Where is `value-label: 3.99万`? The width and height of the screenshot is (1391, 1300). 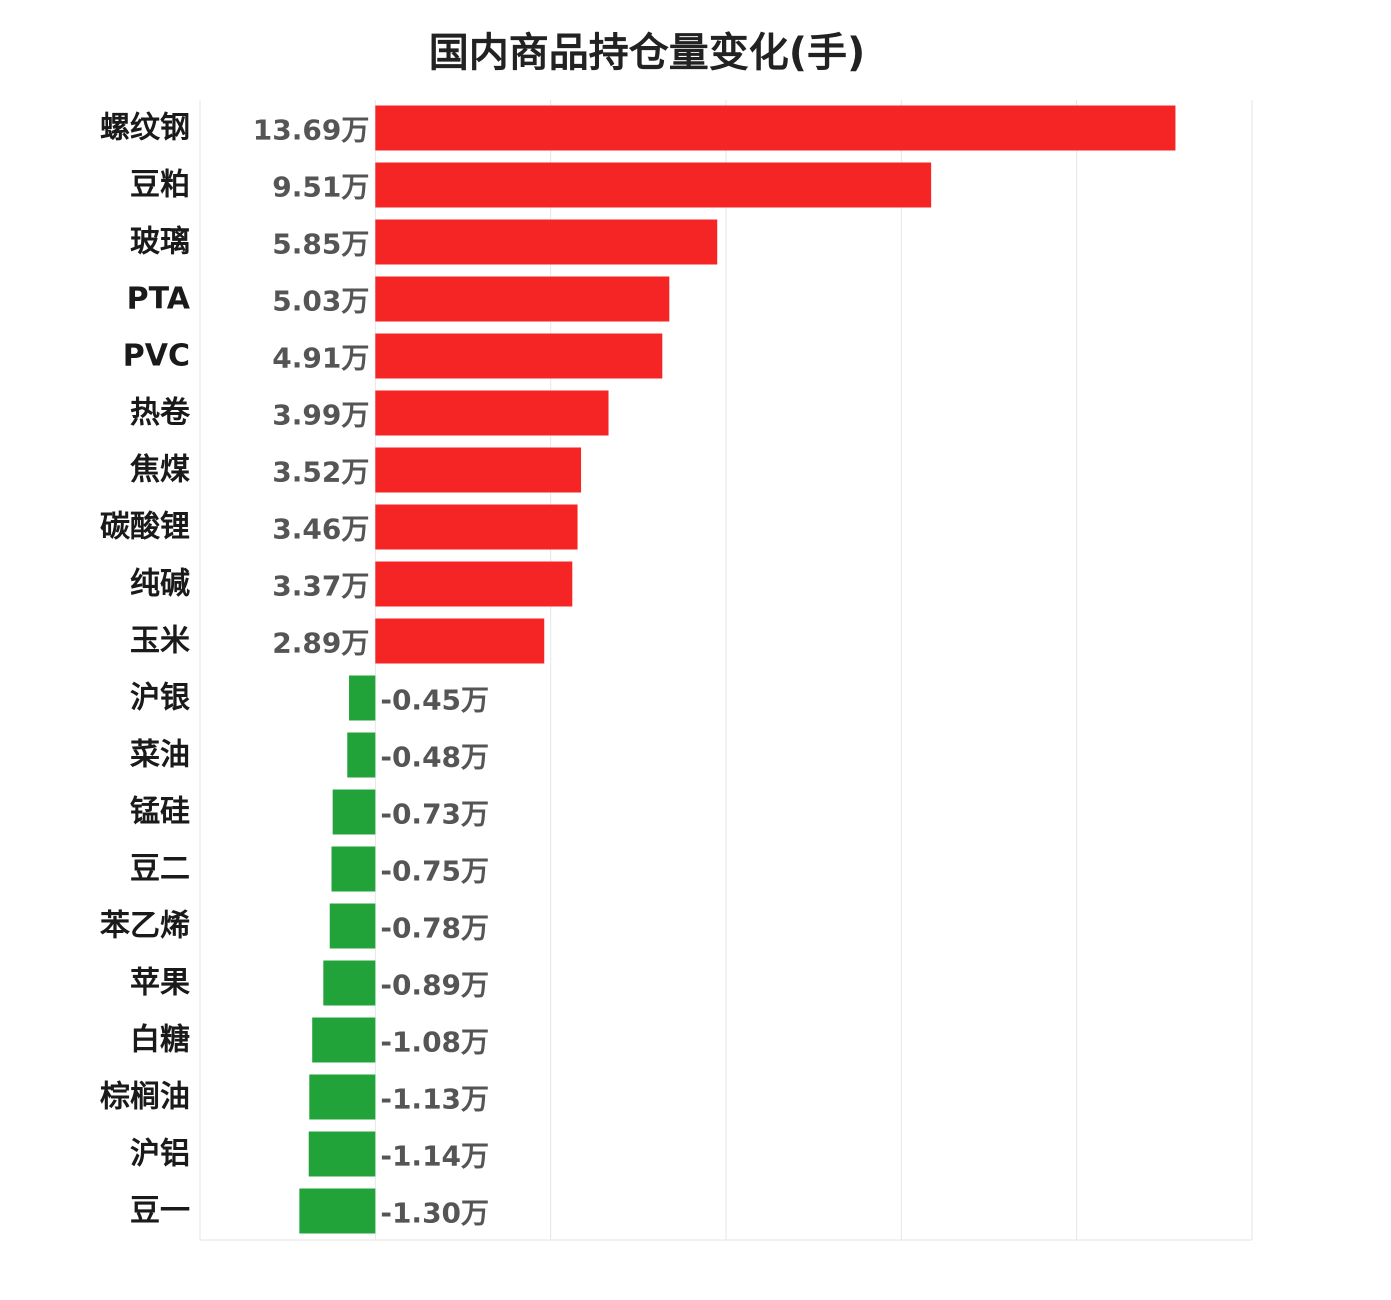
value-label: 3.99万 is located at coordinates (320, 415).